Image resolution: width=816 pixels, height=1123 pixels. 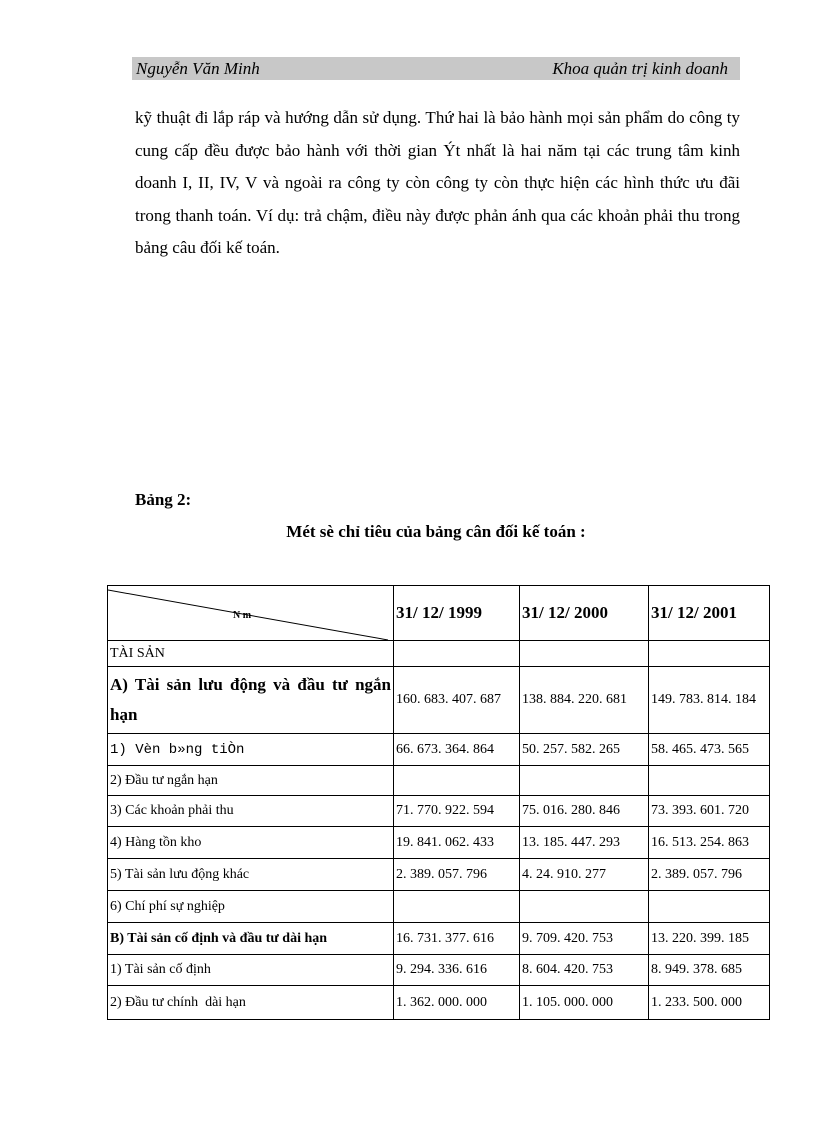 I want to click on corner-label: N m, so click(x=242, y=615).